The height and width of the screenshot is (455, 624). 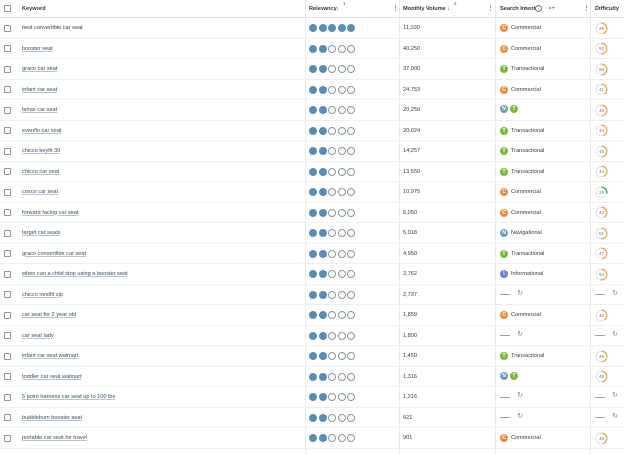 What do you see at coordinates (312, 233) in the screenshot?
I see `table-row: target car seats 5,018 N Navigational 51` at bounding box center [312, 233].